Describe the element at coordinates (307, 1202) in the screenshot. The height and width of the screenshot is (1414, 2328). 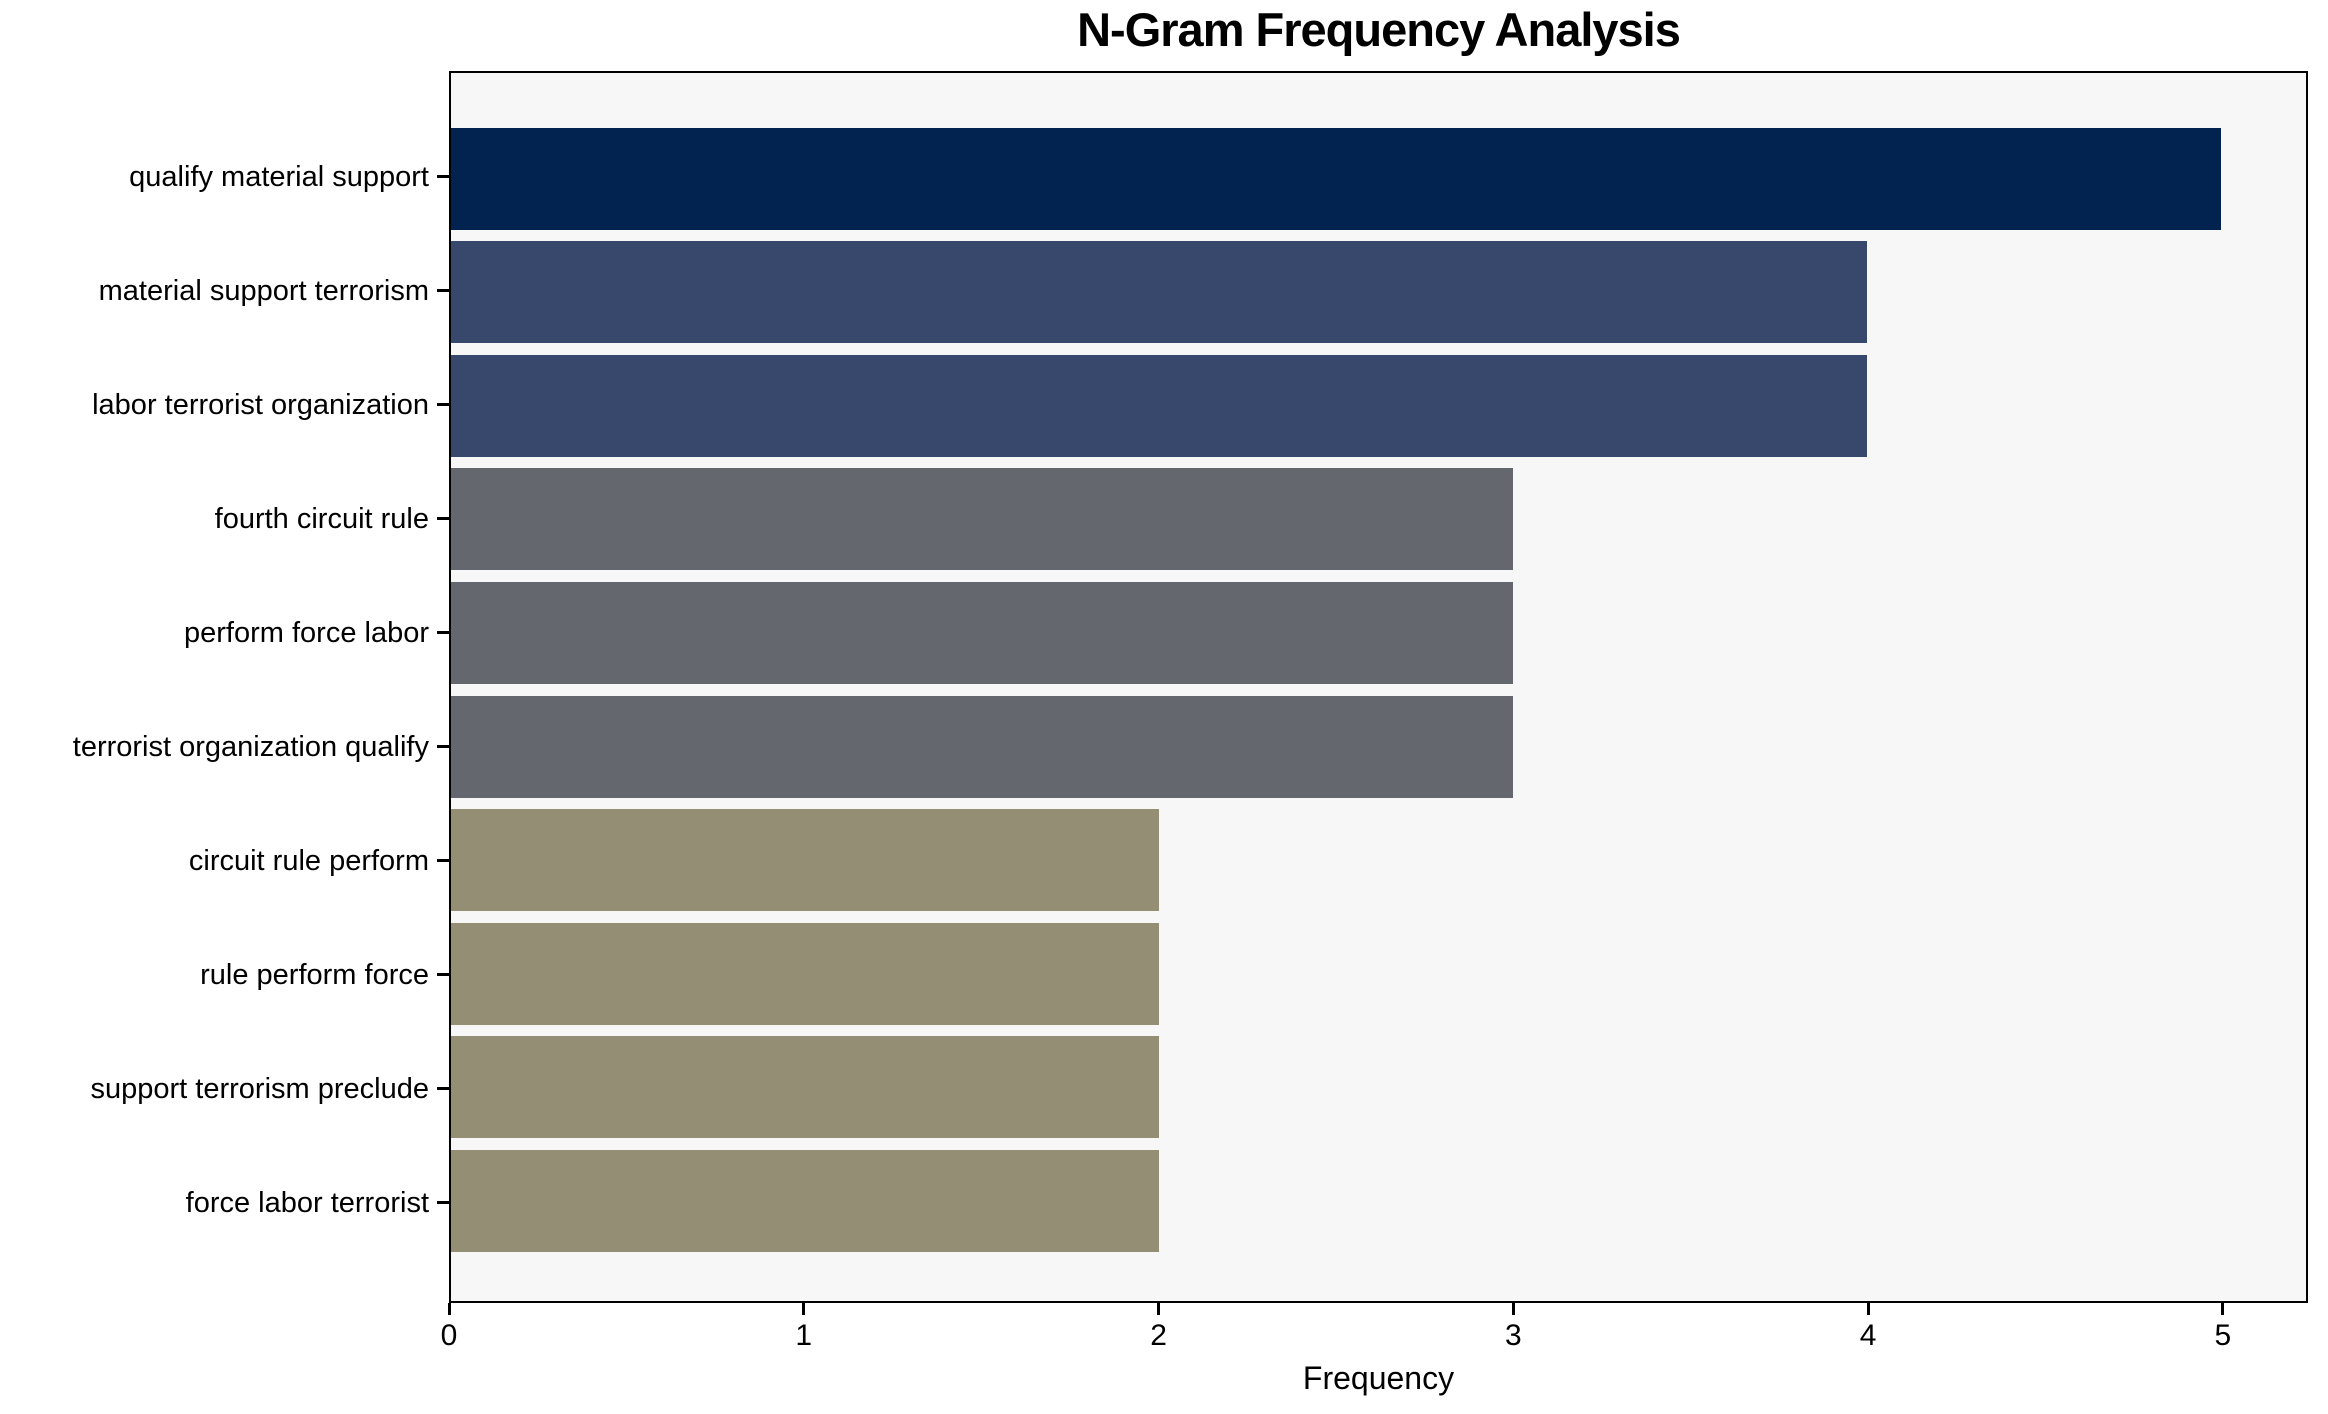
I see `y-tick-label: force labor terrorist` at that location.